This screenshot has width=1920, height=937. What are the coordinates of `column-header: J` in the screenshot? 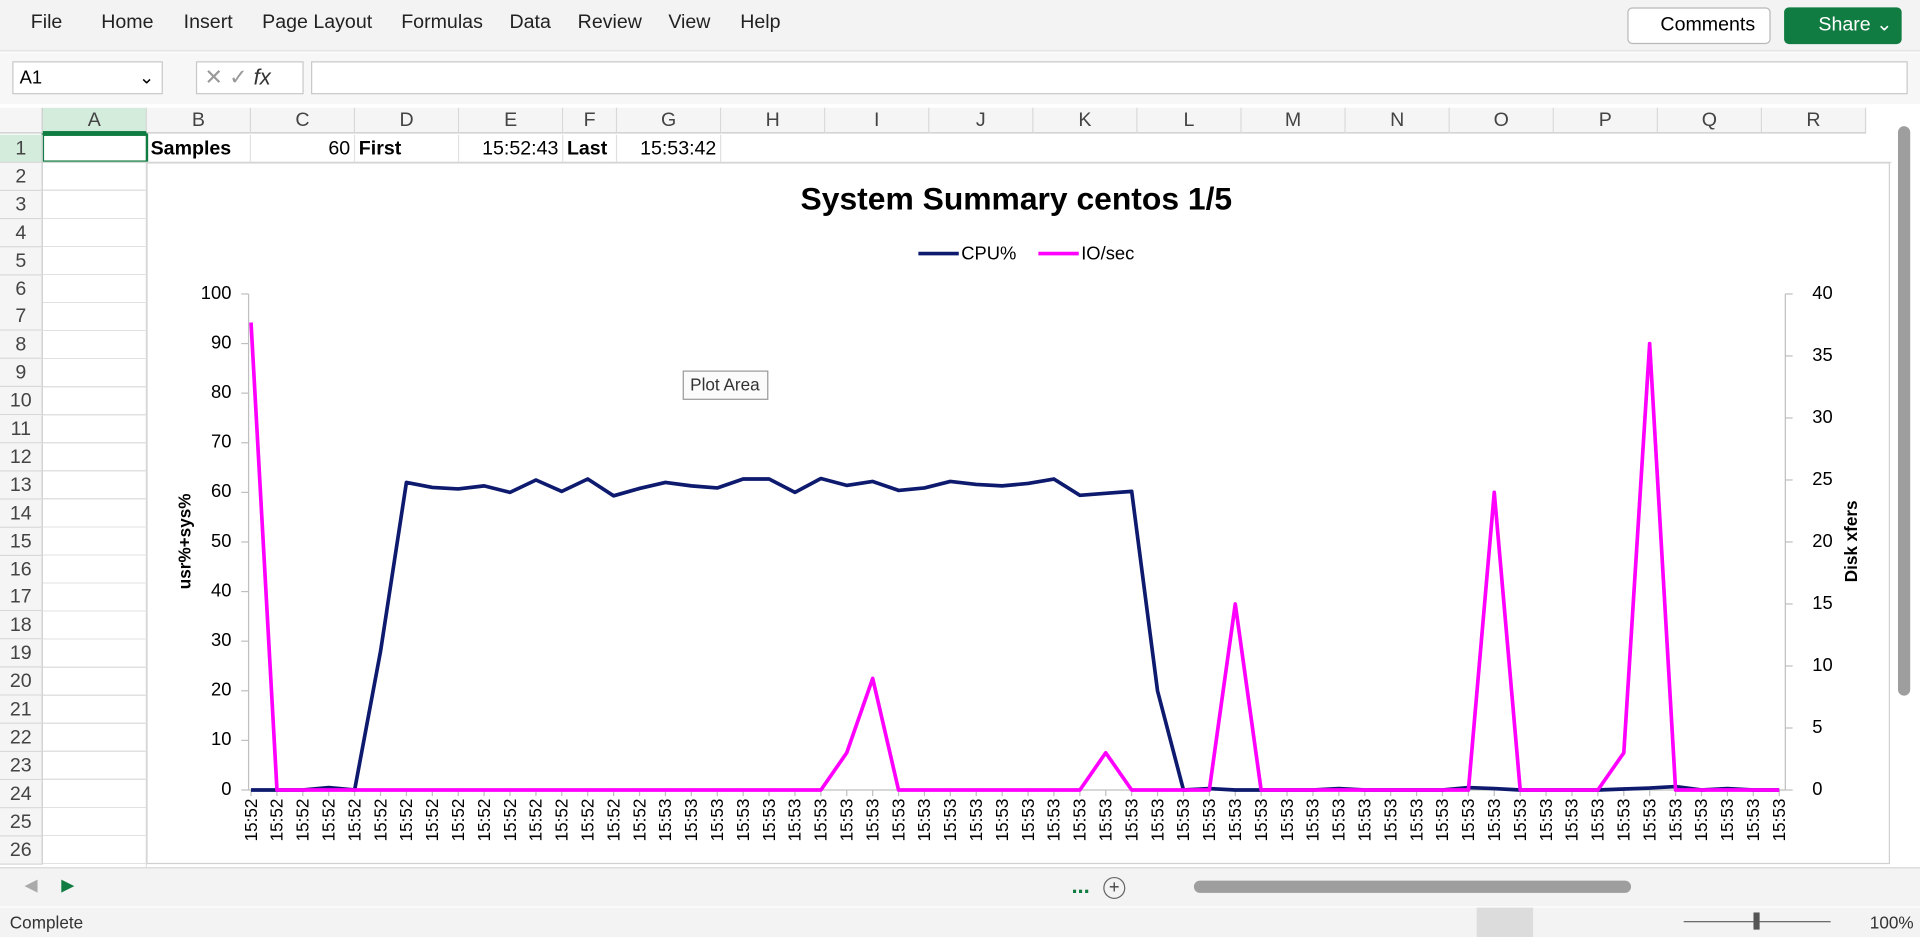 It's located at (981, 120).